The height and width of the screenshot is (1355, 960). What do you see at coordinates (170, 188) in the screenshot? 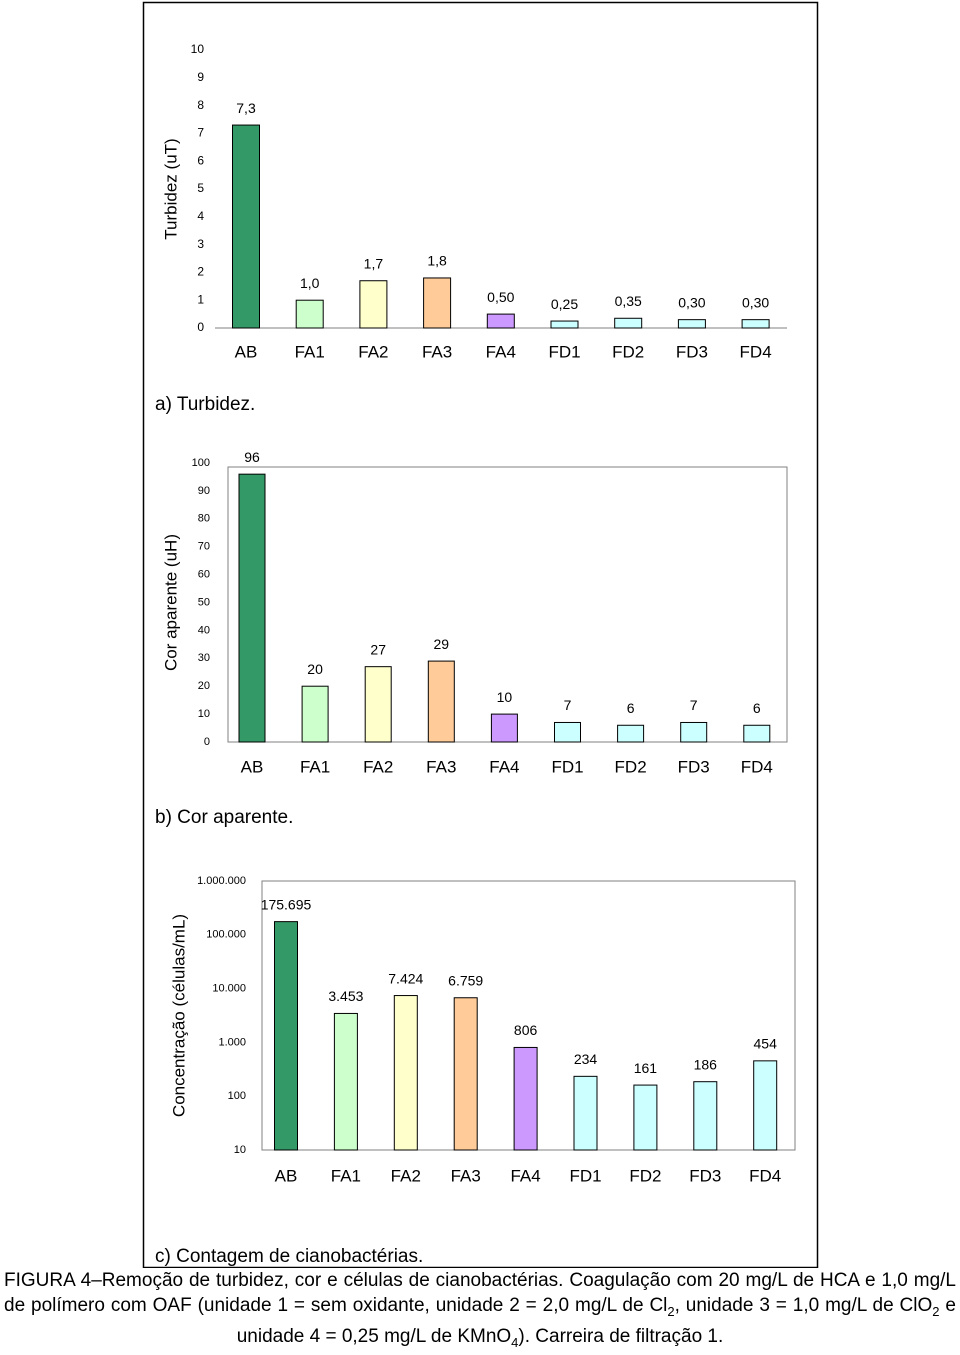
I see `y-axis-title: Turbidez (uT)` at bounding box center [170, 188].